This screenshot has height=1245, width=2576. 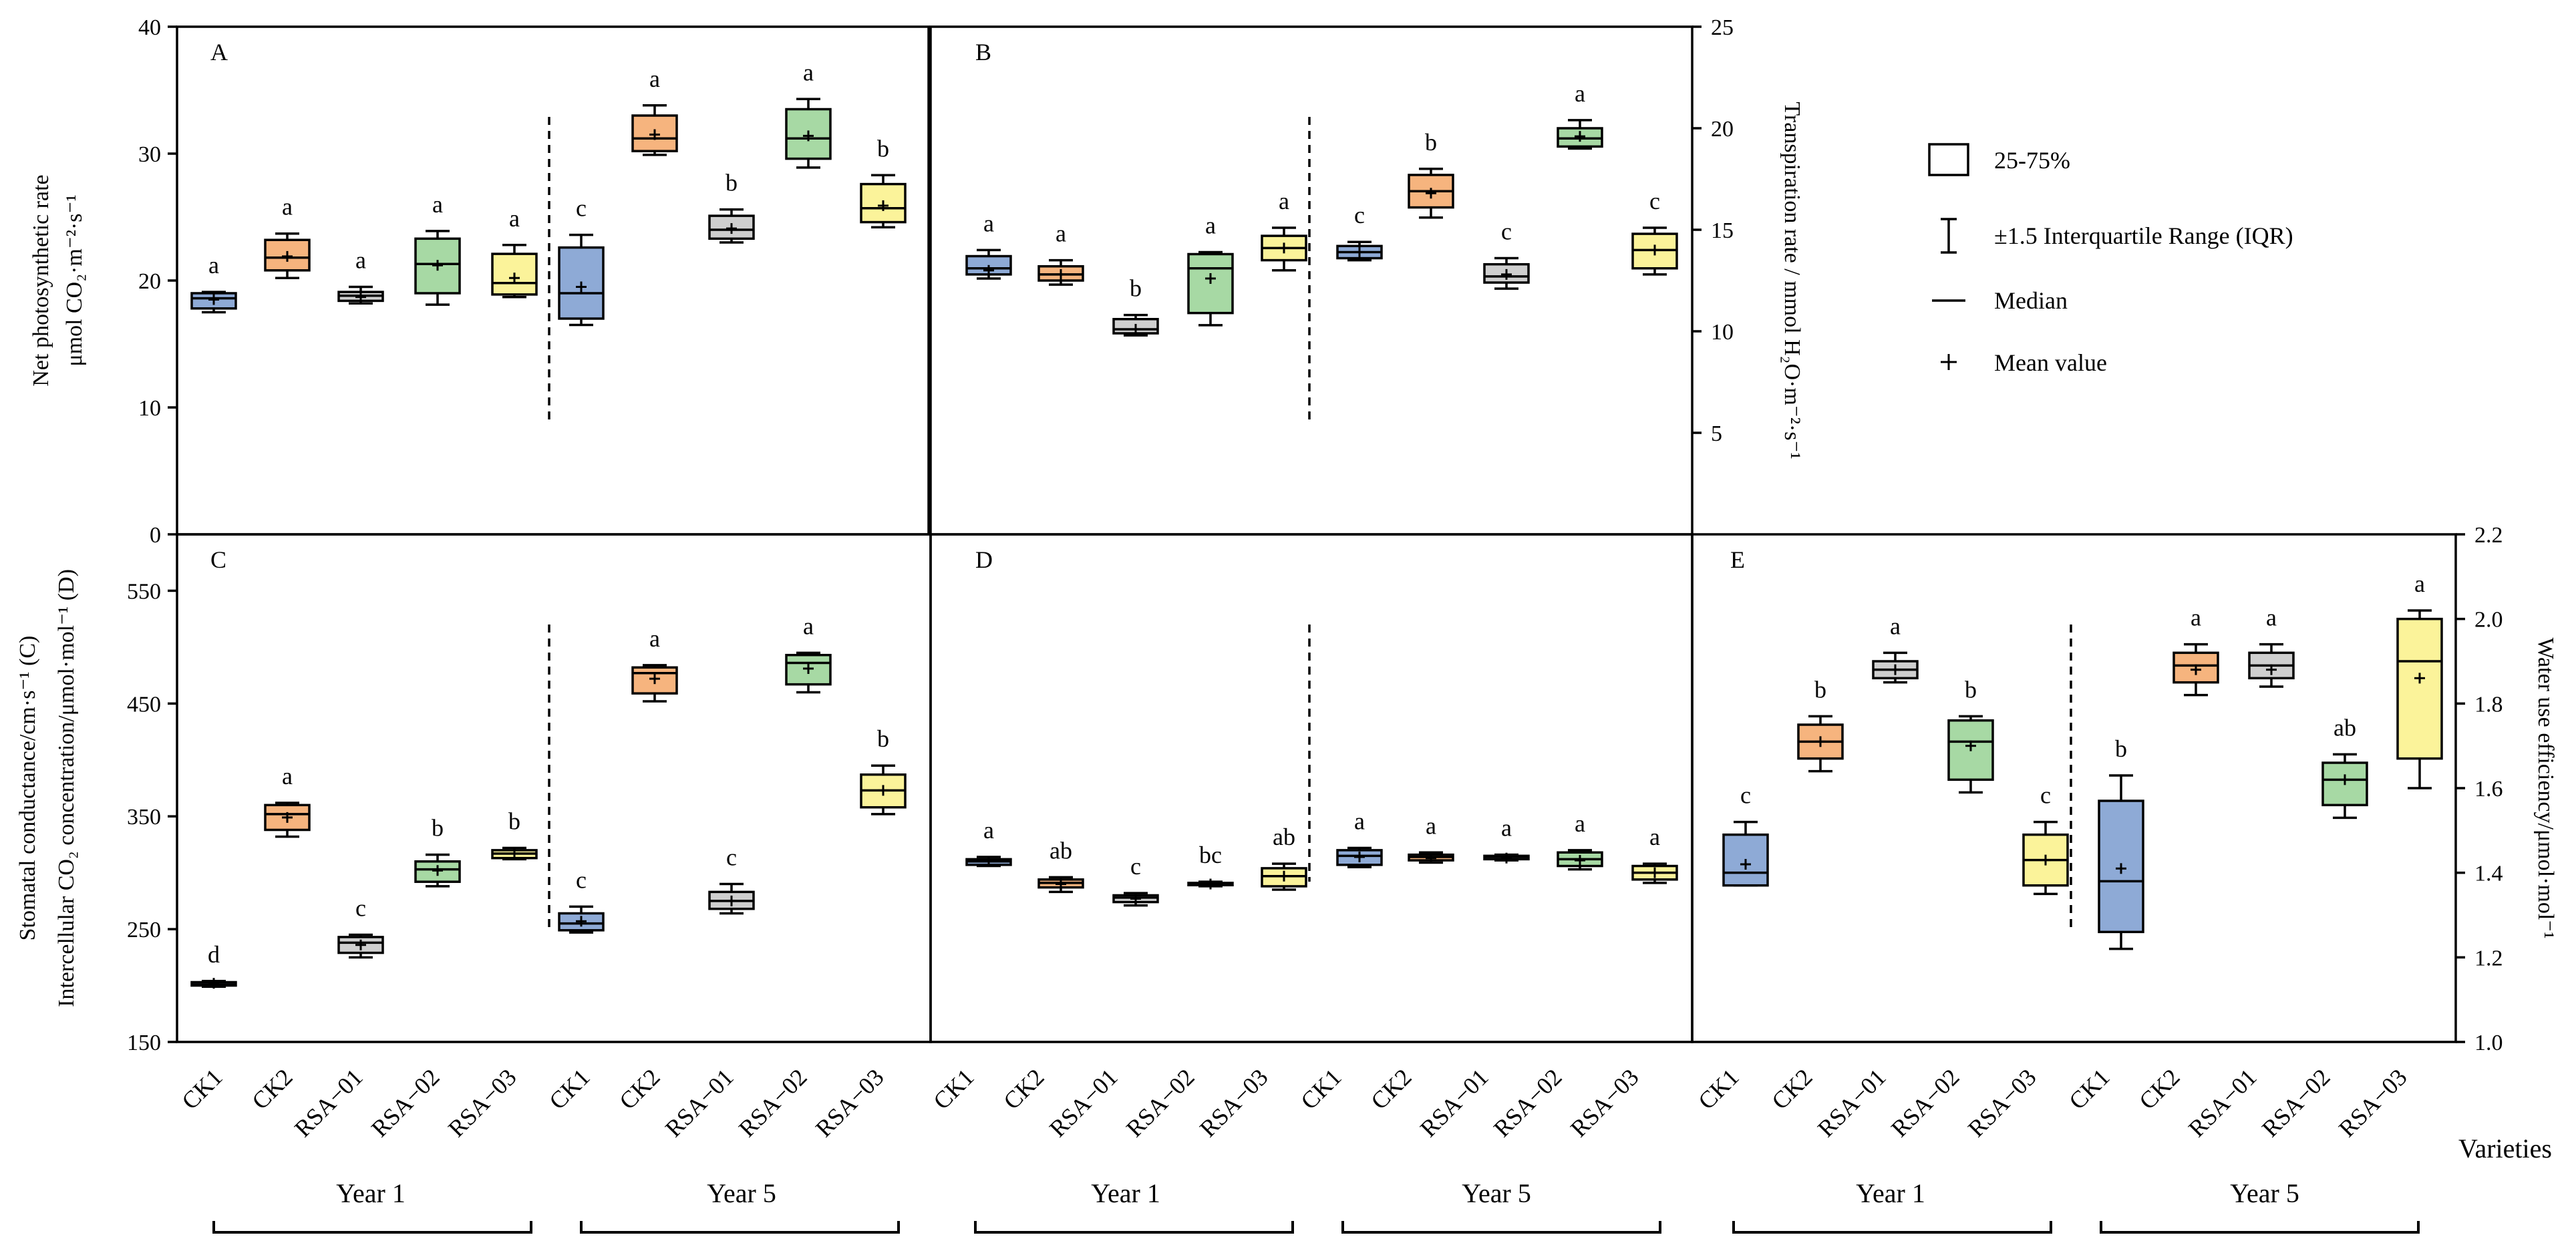 What do you see at coordinates (405, 1102) in the screenshot?
I see `xcat-c-y1-rsa02: RSA−02` at bounding box center [405, 1102].